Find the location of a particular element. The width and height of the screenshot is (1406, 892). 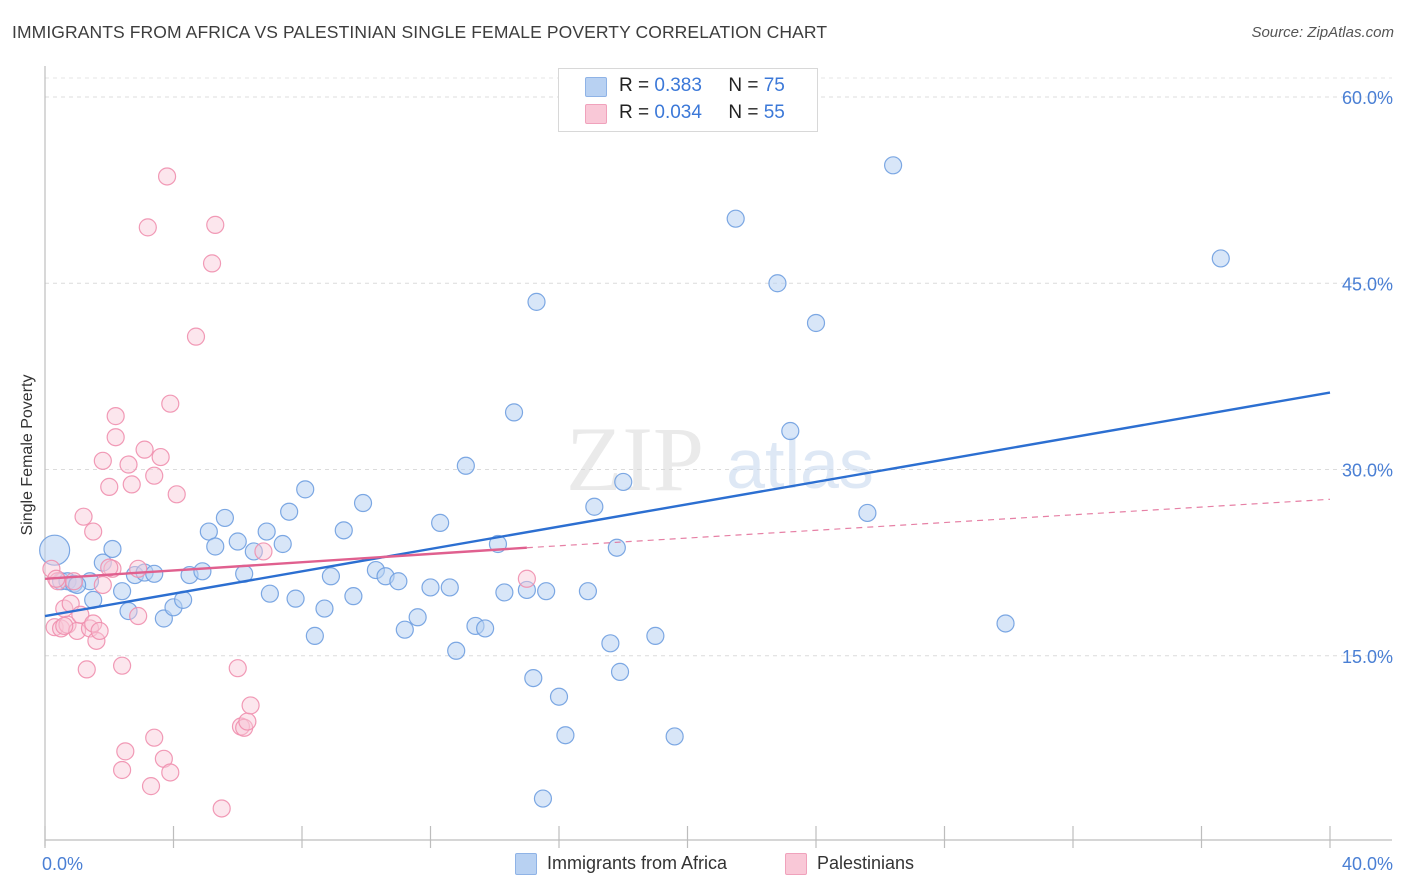

legend-r-label: R = is located at coordinates (634, 85).